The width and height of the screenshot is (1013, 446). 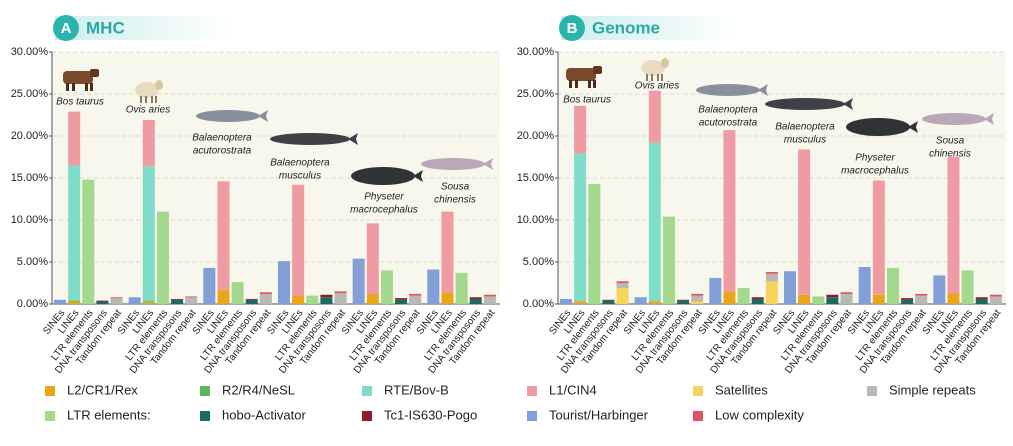 What do you see at coordinates (538, 304) in the screenshot?
I see `y-tick-label: 0.00%` at bounding box center [538, 304].